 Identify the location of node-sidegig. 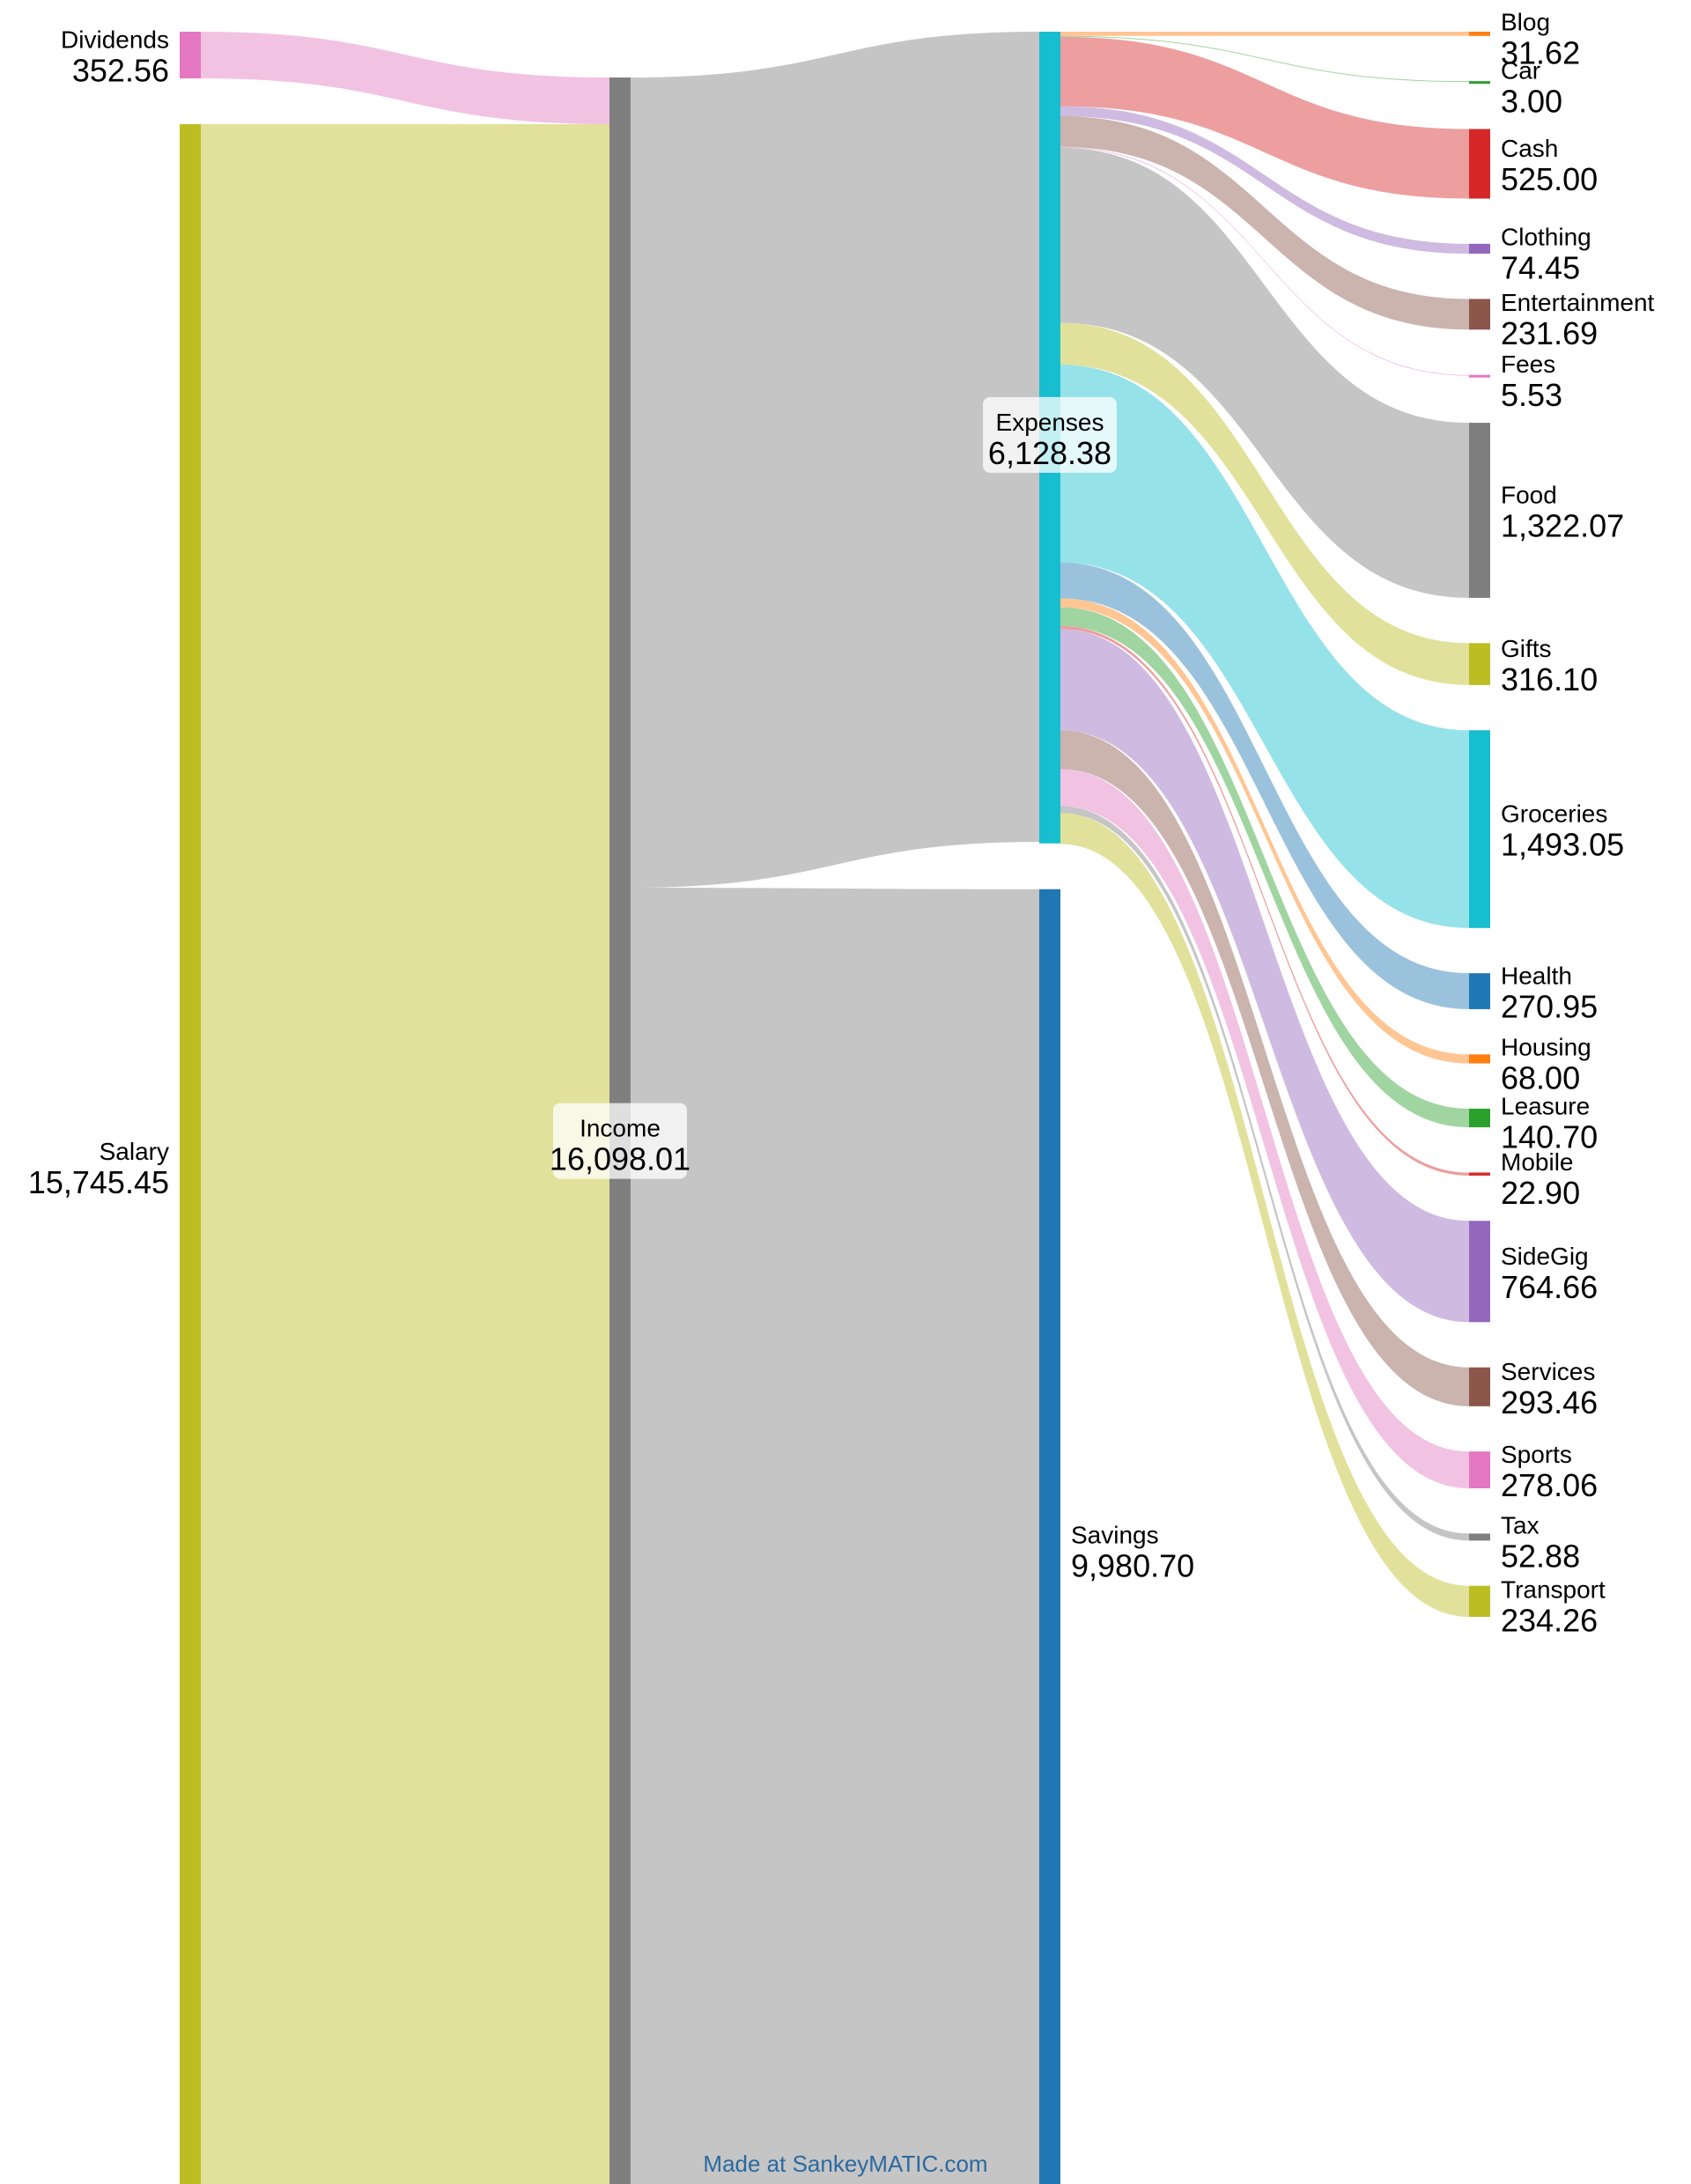
(1479, 1272).